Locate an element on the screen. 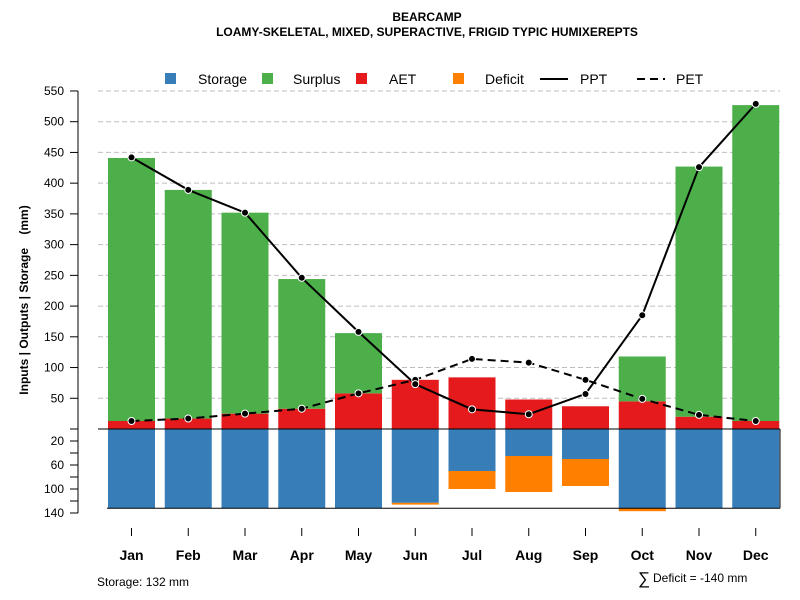 The height and width of the screenshot is (600, 800). chart-legend: Storage Surplus AET Deficit PPT PET is located at coordinates (434, 79).